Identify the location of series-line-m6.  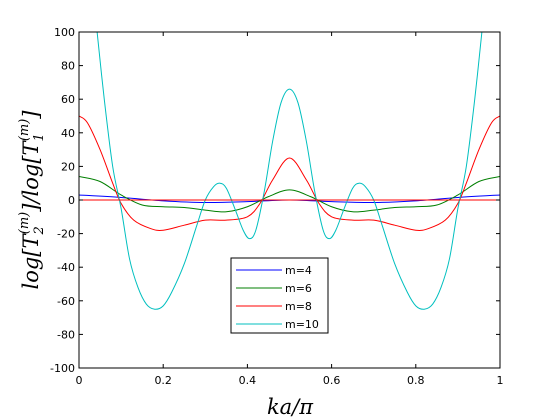
(289, 194).